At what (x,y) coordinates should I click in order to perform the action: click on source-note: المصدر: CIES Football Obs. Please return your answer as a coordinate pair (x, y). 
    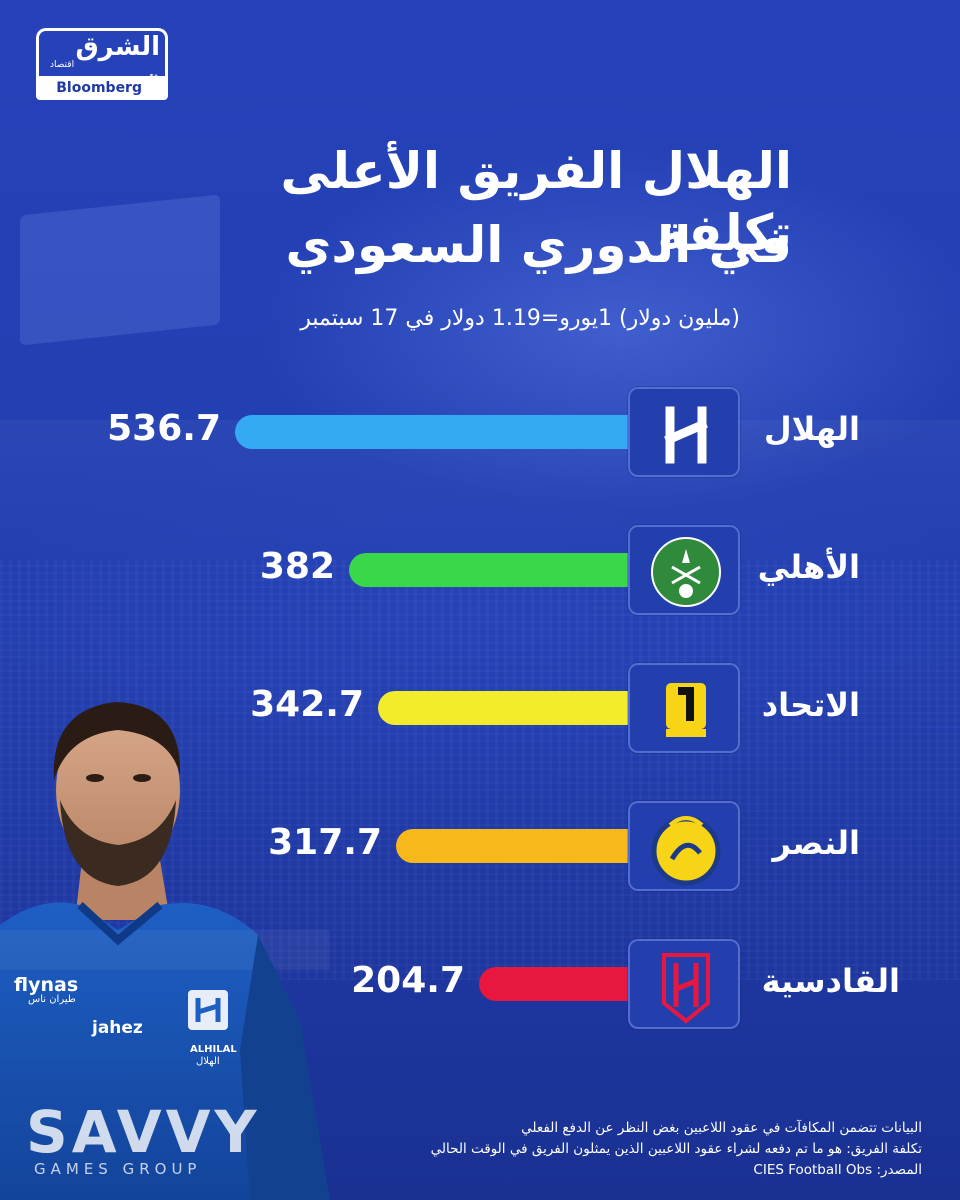
    Looking at the image, I should click on (837, 1170).